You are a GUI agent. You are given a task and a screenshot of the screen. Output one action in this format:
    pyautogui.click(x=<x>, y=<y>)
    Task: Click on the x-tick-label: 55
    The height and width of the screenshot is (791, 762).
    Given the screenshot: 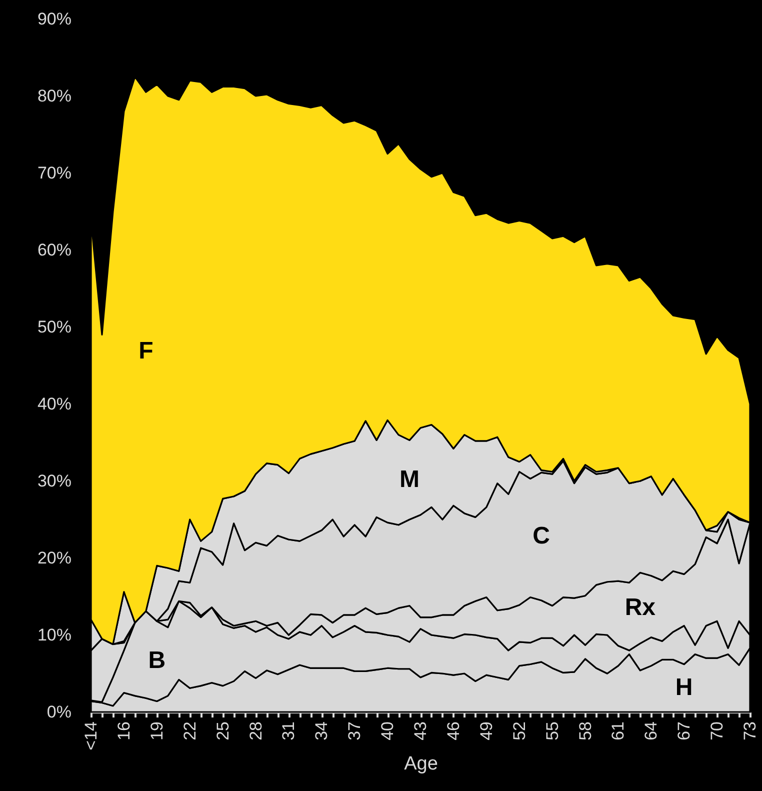 What is the action you would take?
    pyautogui.click(x=552, y=731)
    